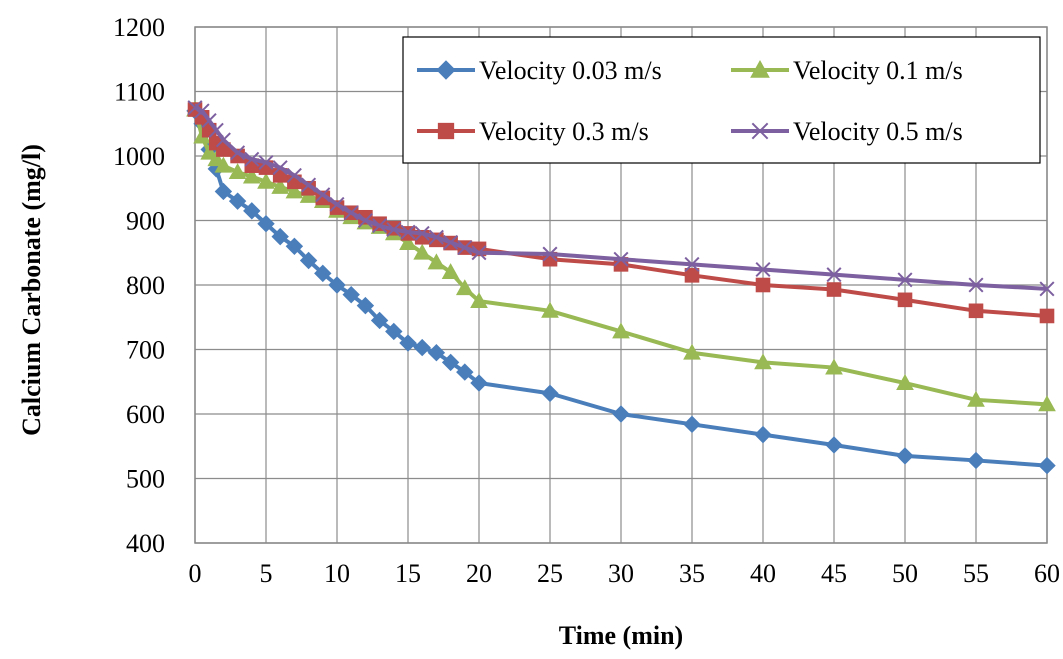 Image resolution: width=1063 pixels, height=659 pixels. I want to click on y-tick-label: 1200, so click(139, 27).